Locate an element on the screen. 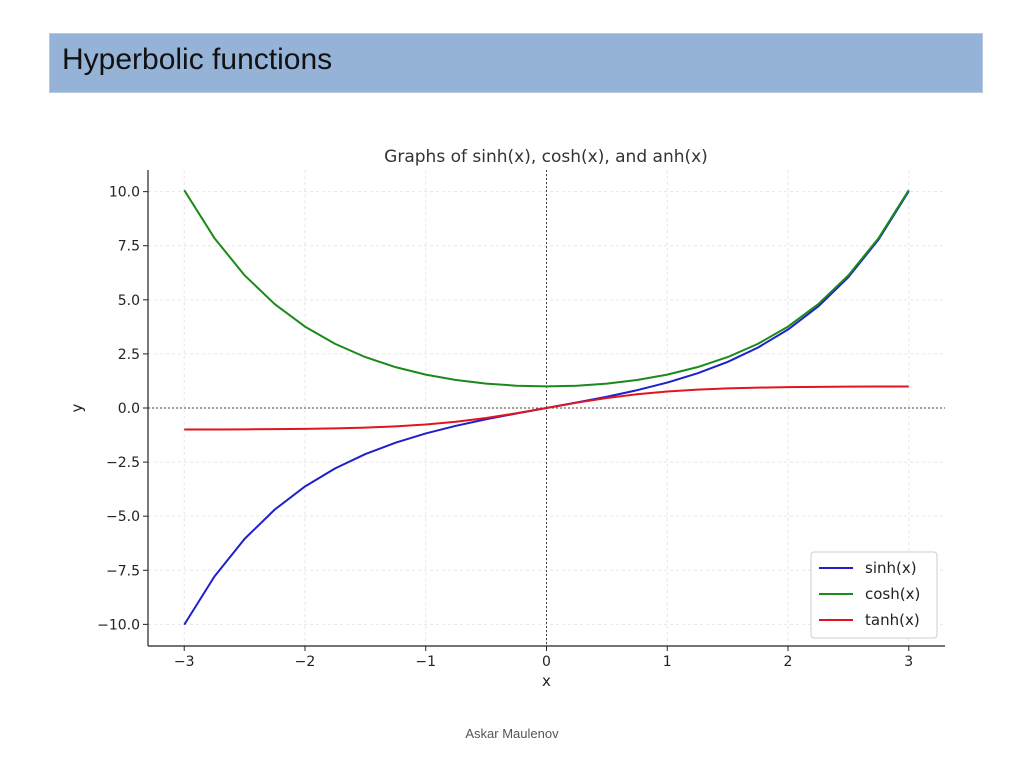 This screenshot has width=1024, height=767. slide-header: Hyperbolic functions is located at coordinates (516, 63).